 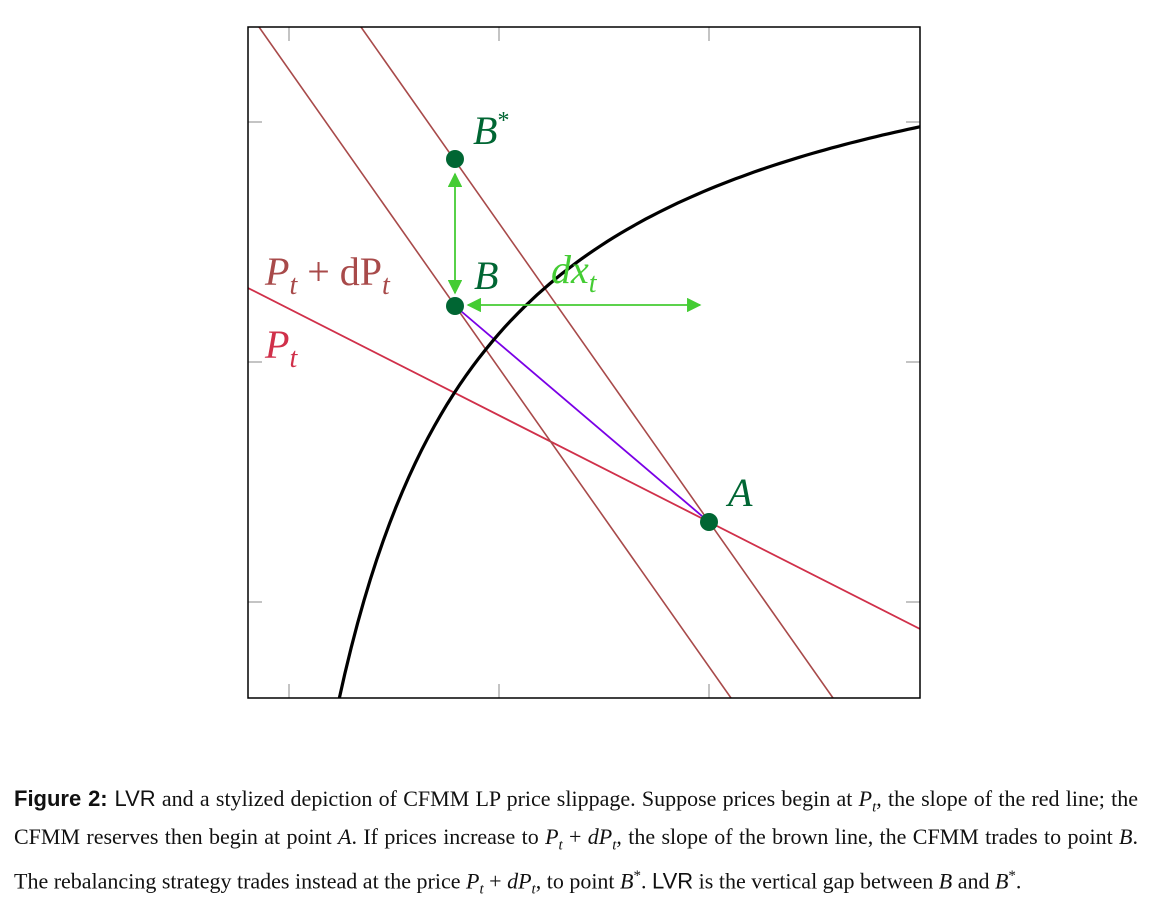 I want to click on label-a: A, so click(x=739, y=492).